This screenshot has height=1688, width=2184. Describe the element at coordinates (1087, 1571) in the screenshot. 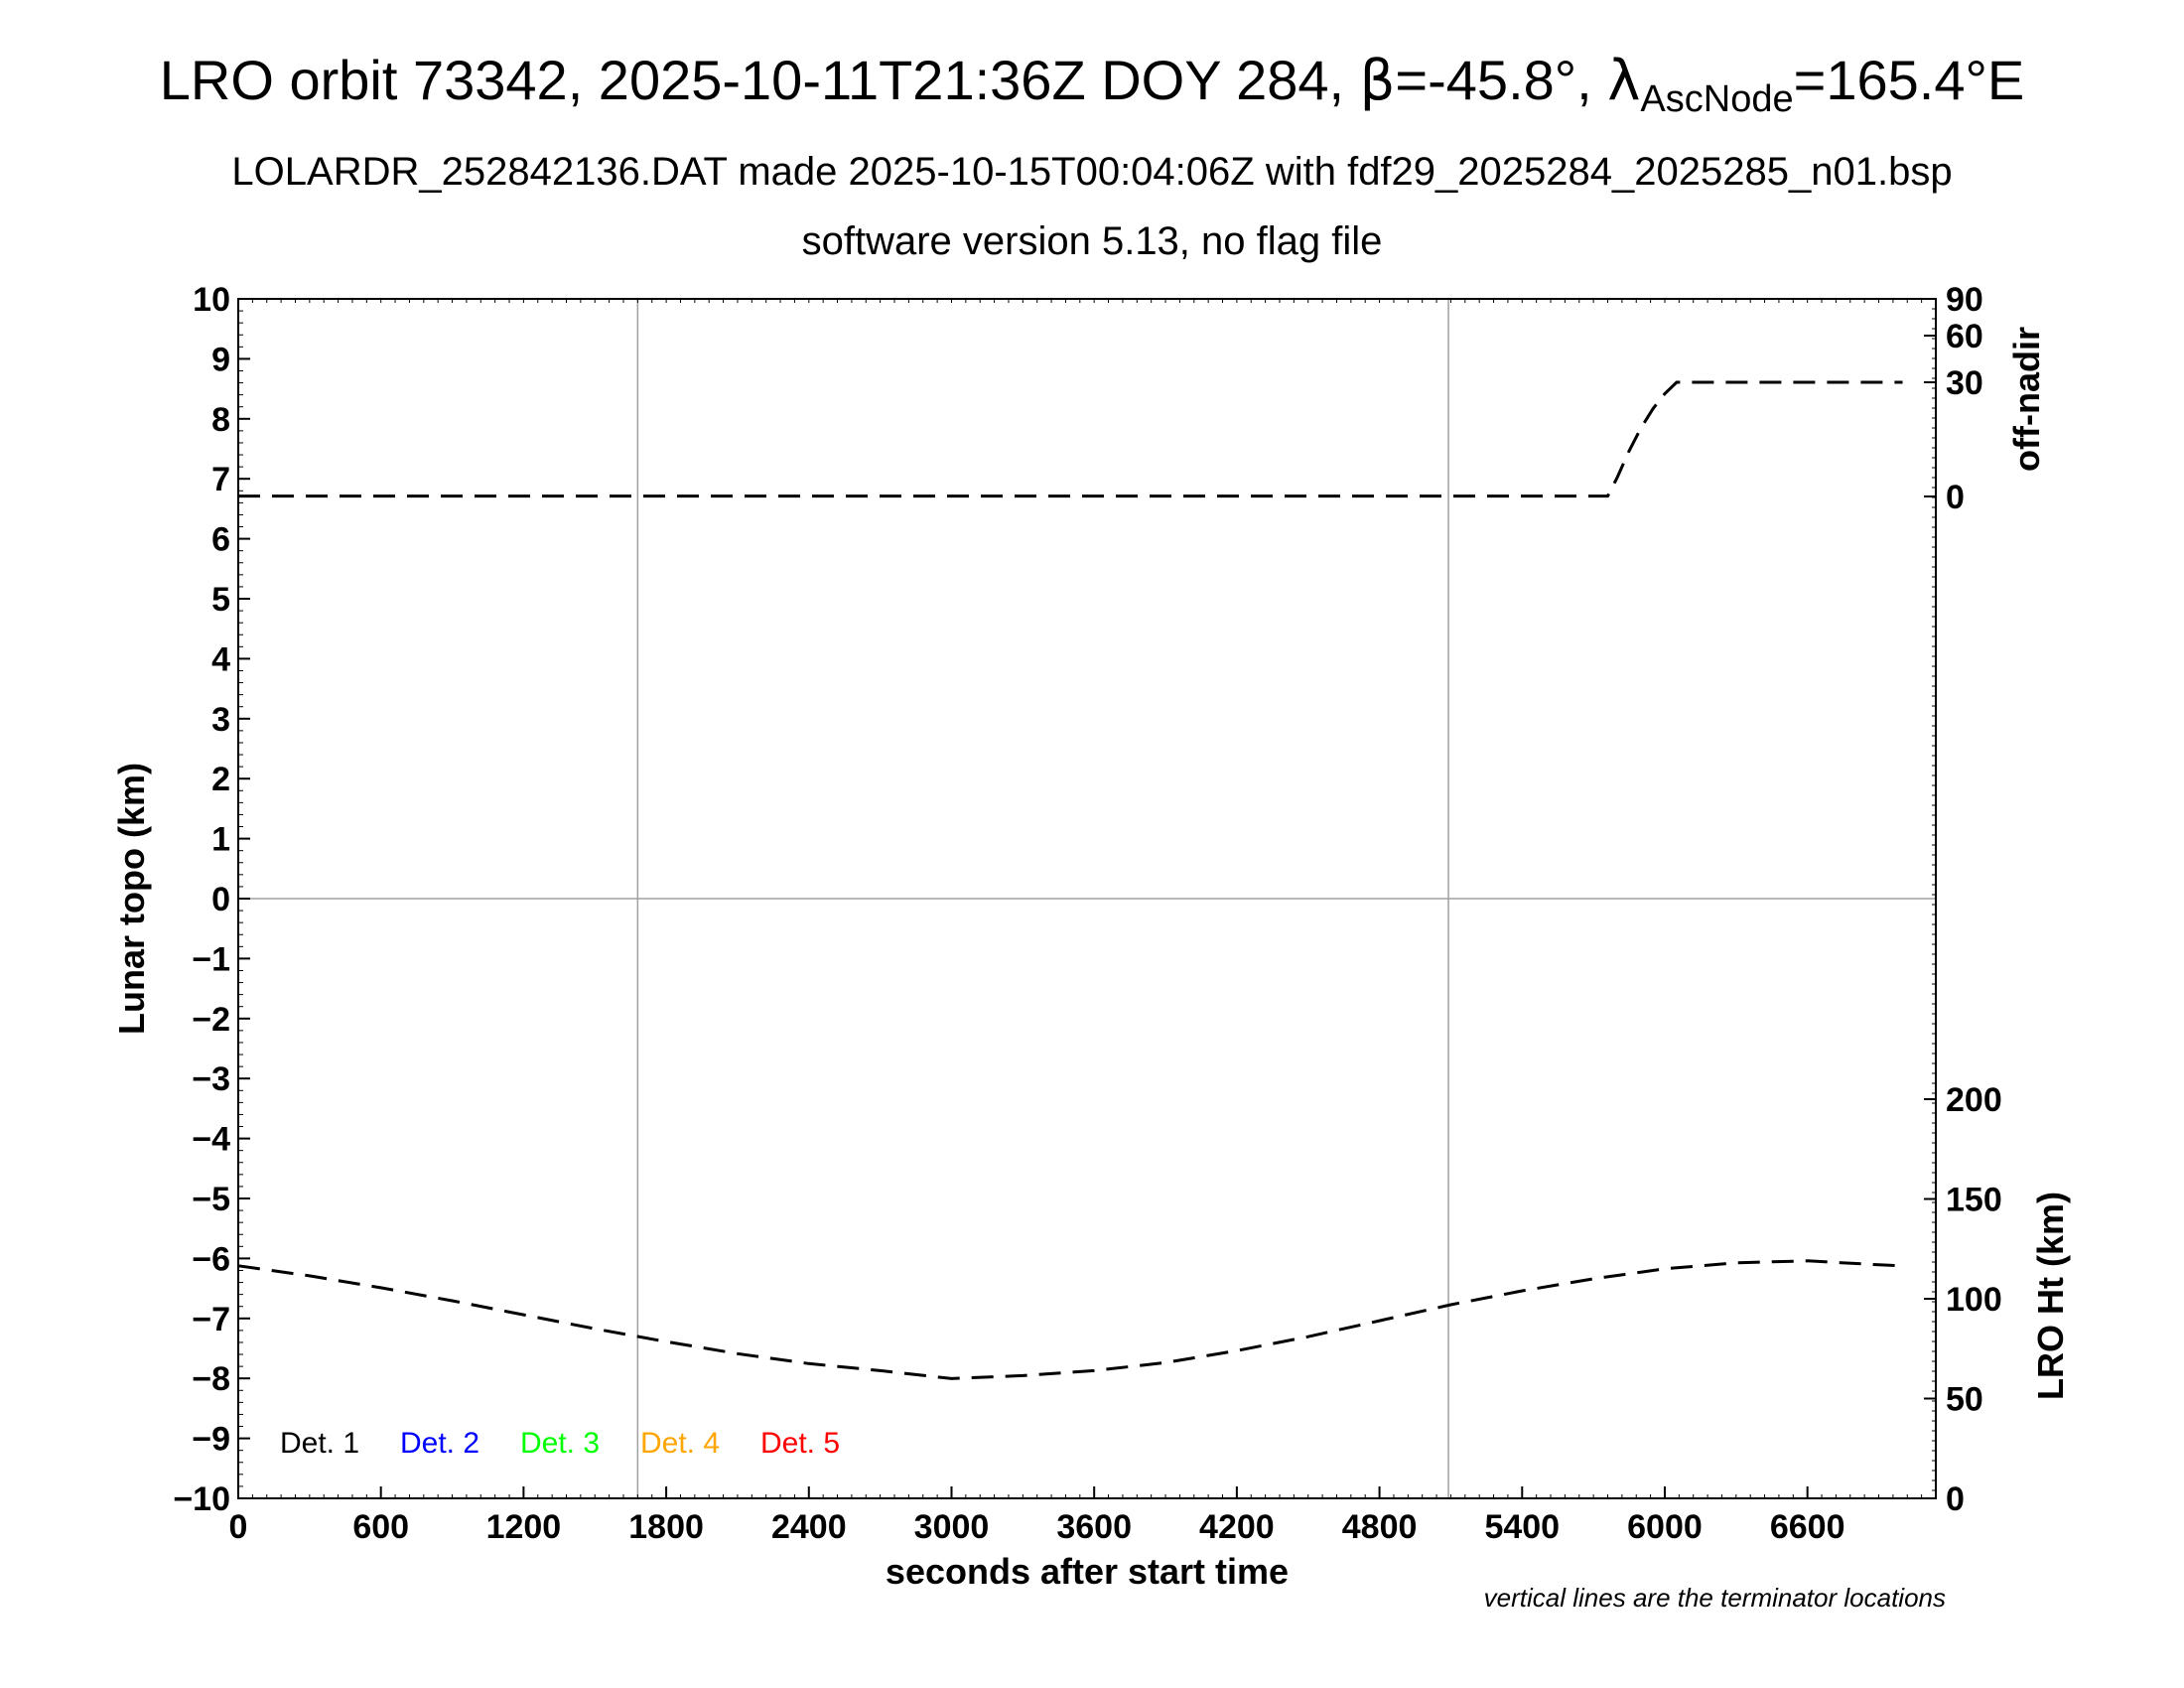

I see `x-axis-label: seconds after start time` at that location.